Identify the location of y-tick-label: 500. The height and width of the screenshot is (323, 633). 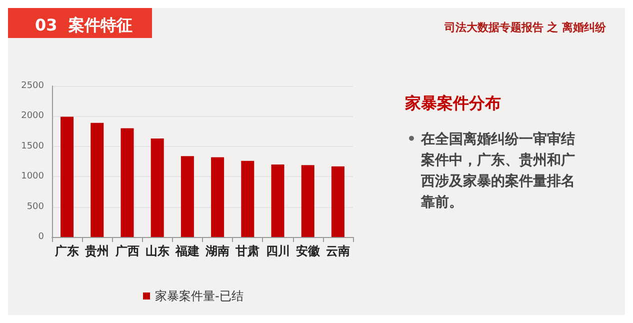
(35, 207).